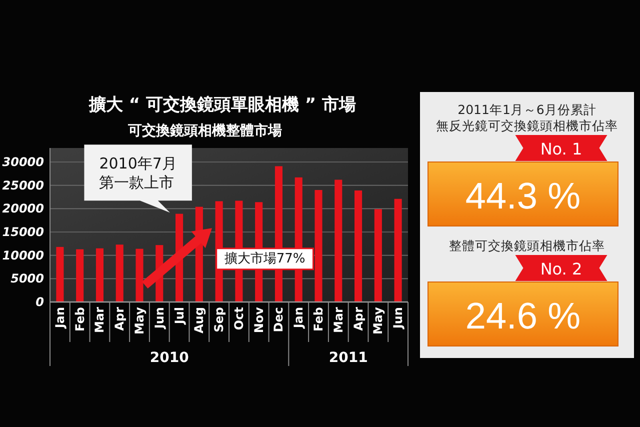  I want to click on x-group-label: 2011, so click(348, 358).